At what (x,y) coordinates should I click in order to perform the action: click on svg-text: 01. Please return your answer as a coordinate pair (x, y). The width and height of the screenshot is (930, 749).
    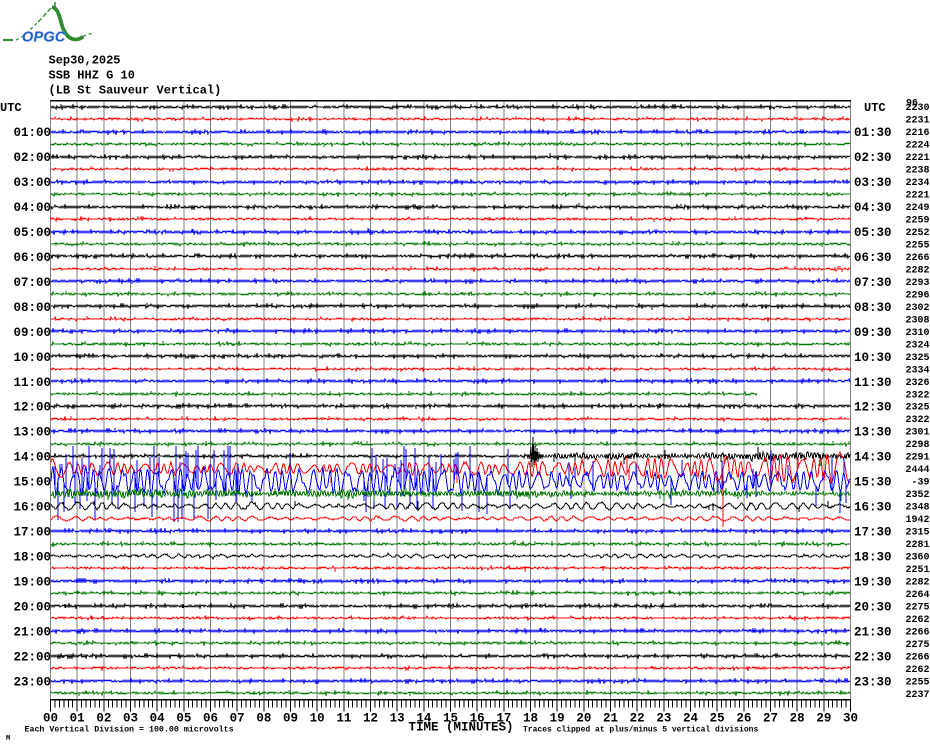
    Looking at the image, I should click on (77, 719).